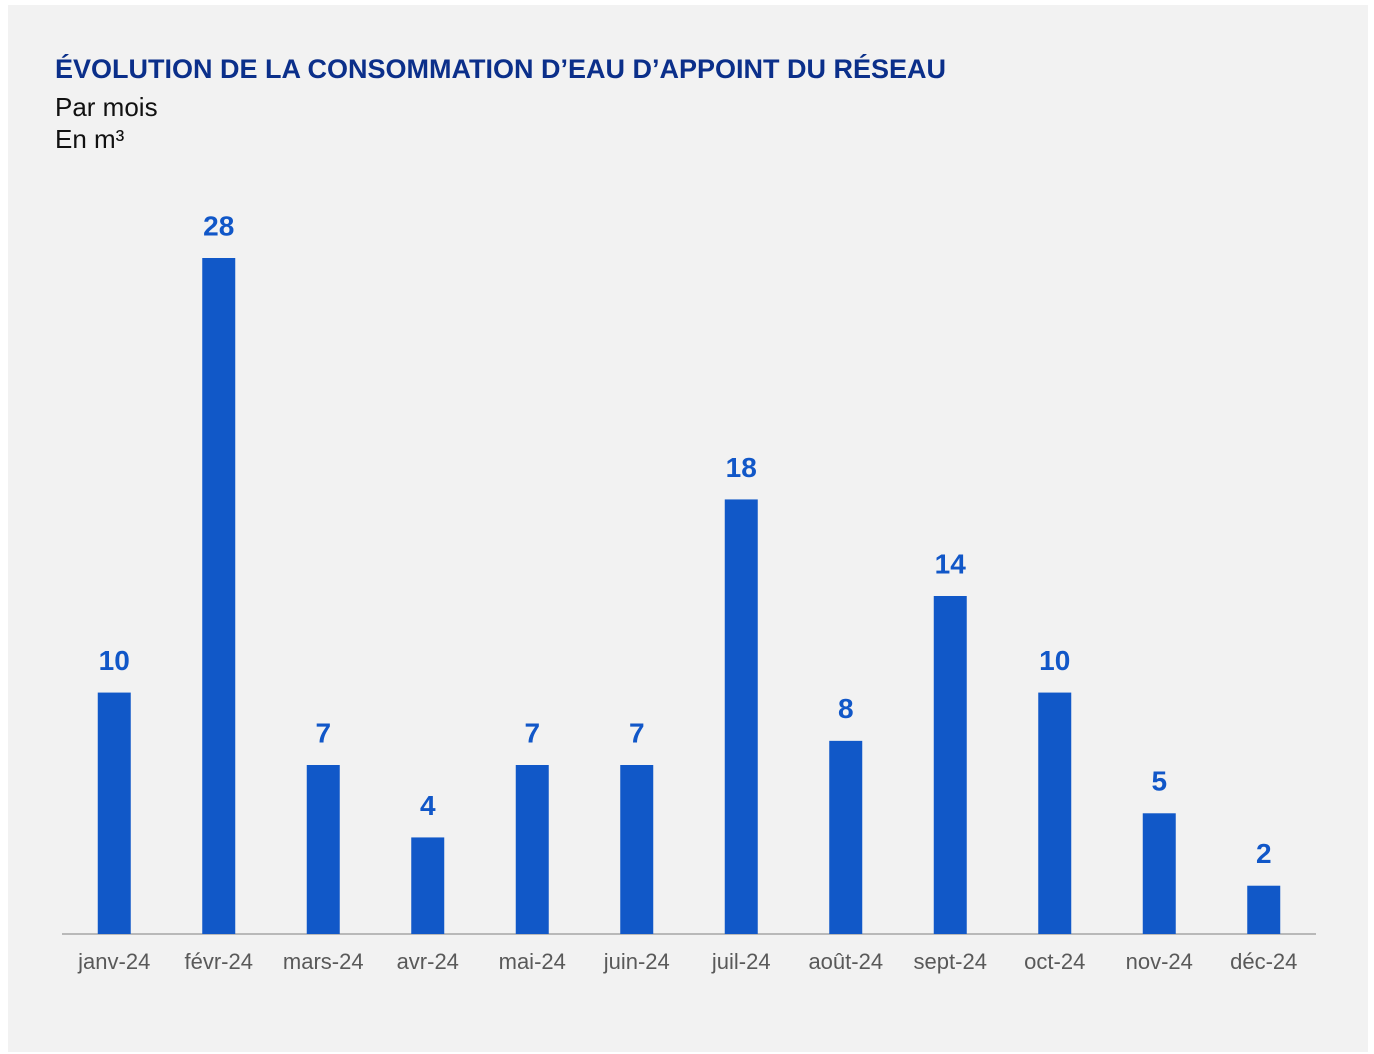 The height and width of the screenshot is (1054, 1374). I want to click on data-label: 8, so click(846, 708).